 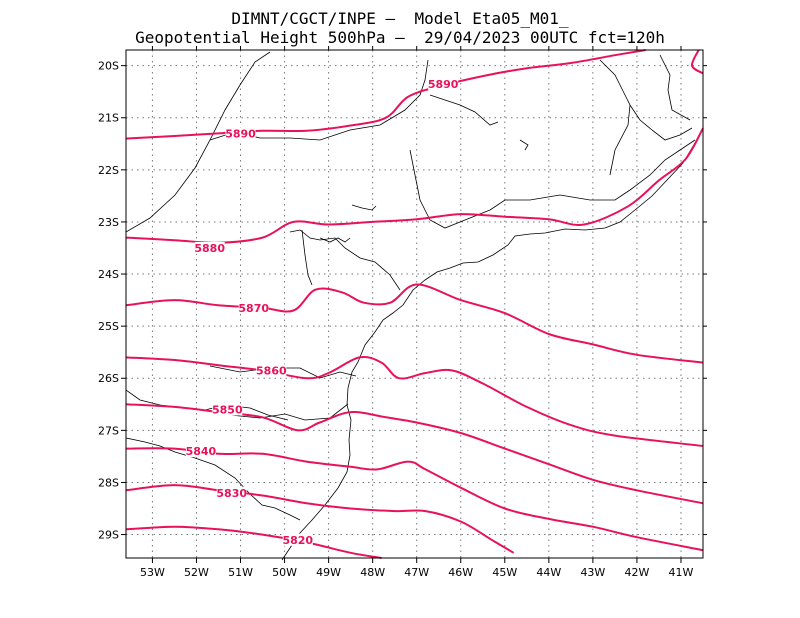 I want to click on contour-label: 5840, so click(x=201, y=451).